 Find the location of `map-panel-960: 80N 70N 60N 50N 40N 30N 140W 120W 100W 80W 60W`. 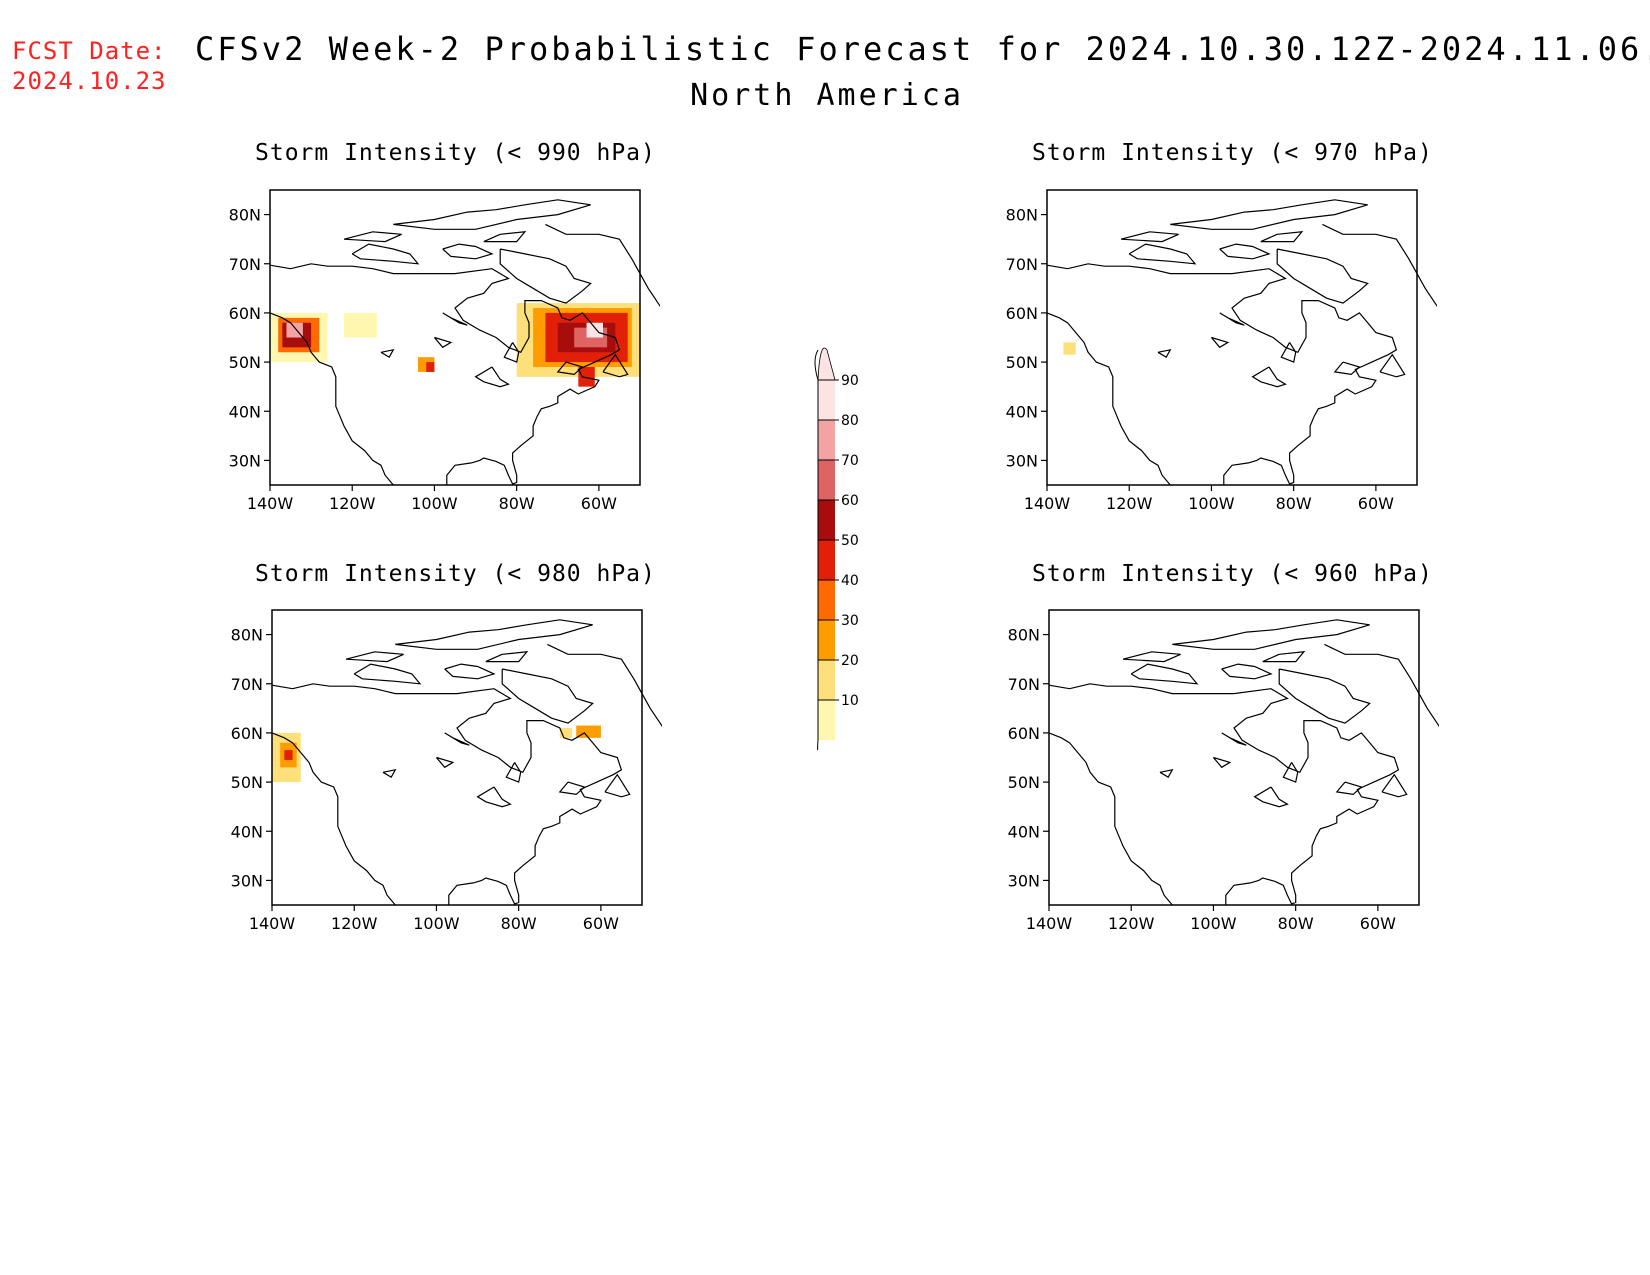

map-panel-960: 80N 70N 60N 50N 40N 30N 140W 120W 100W 80W 60W is located at coordinates (1223, 771).